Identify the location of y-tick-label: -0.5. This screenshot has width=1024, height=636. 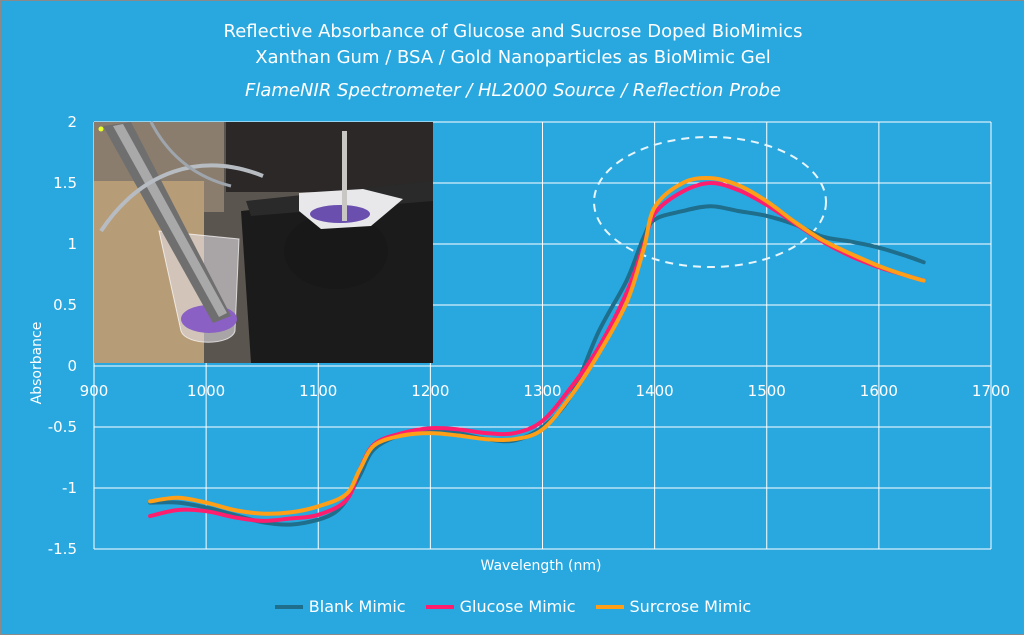
(62, 427).